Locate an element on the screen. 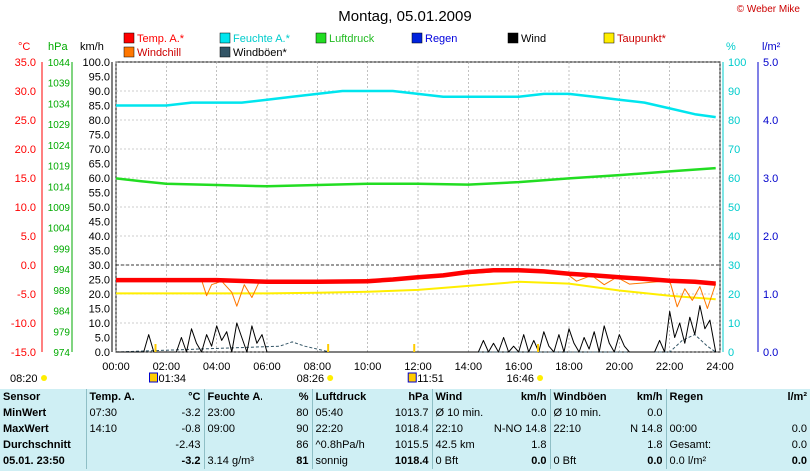 This screenshot has height=471, width=810. temp-tick-label: 15.0 is located at coordinates (25, 179).